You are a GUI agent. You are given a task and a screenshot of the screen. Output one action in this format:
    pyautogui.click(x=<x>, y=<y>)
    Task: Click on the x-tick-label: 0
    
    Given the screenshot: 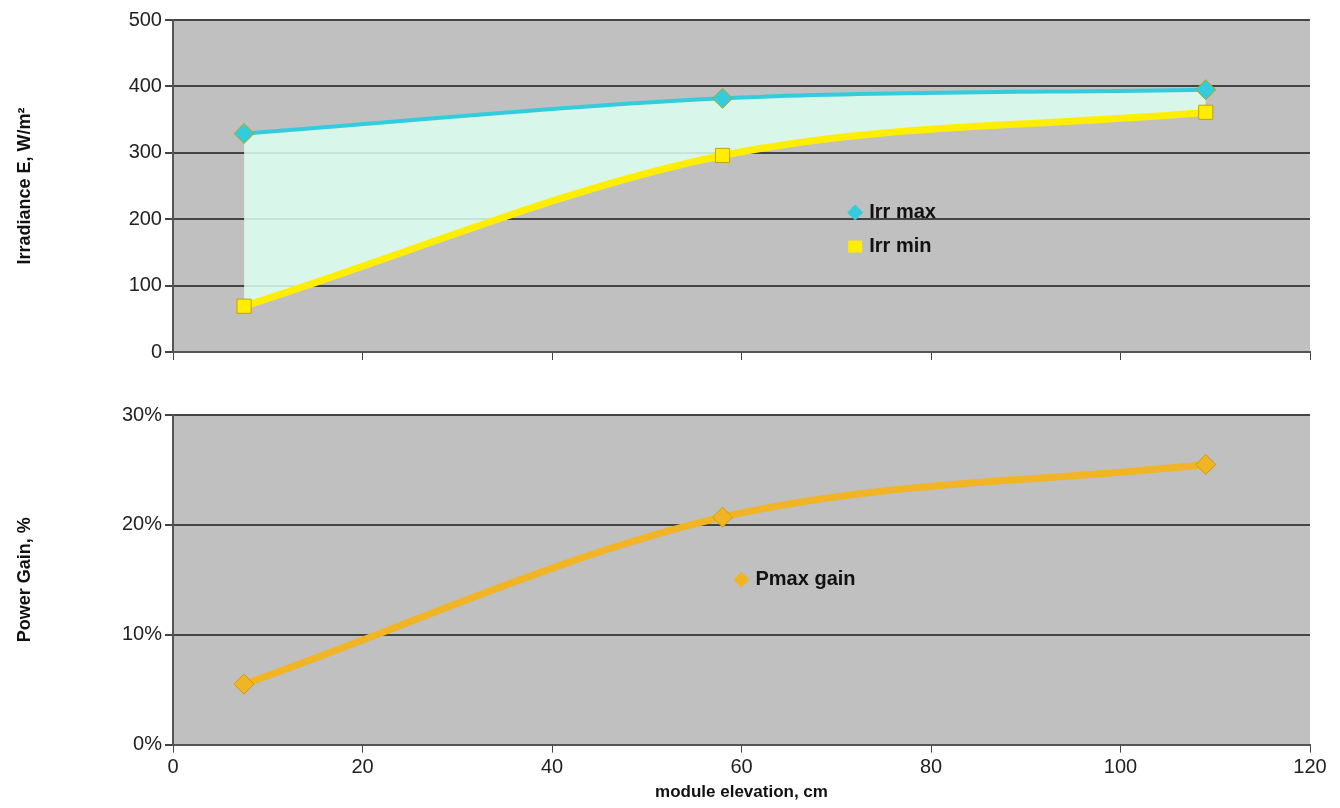 What is the action you would take?
    pyautogui.click(x=173, y=766)
    